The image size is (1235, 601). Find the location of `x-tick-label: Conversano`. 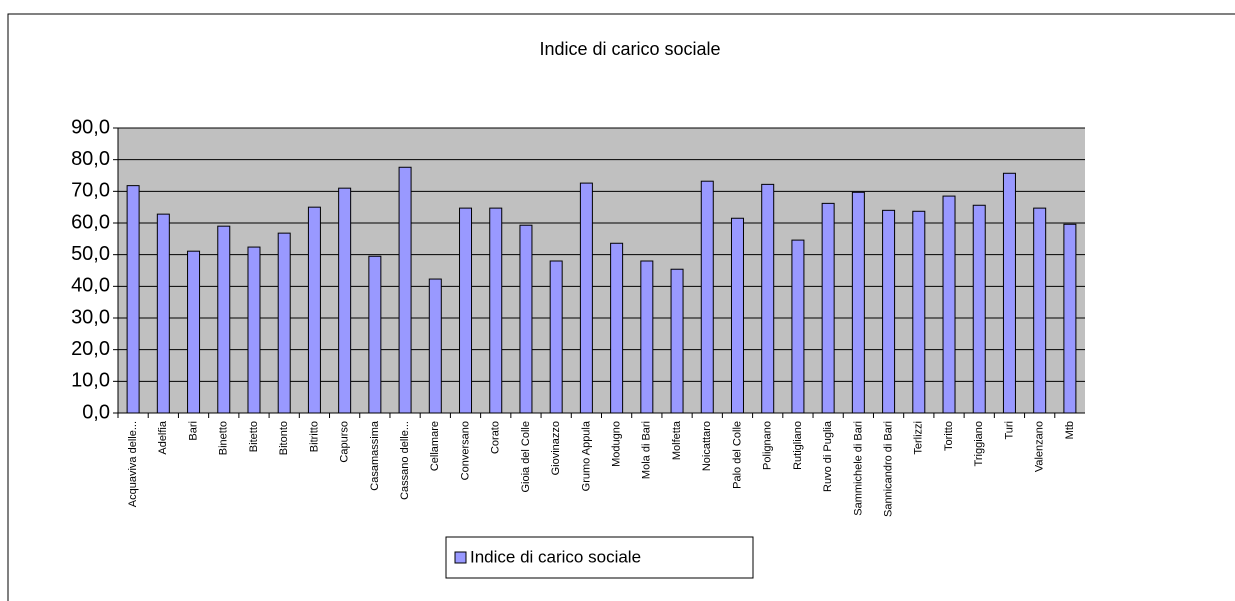

x-tick-label: Conversano is located at coordinates (465, 450).